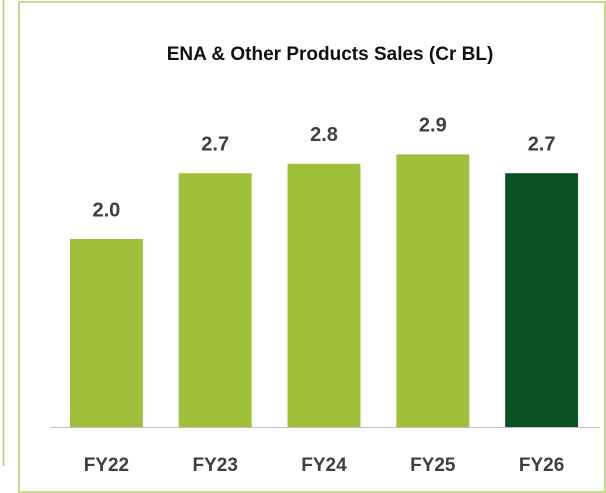  Describe the element at coordinates (330, 54) in the screenshot. I see `chart-title: ENA & Other Products Sales (Cr BL)` at that location.